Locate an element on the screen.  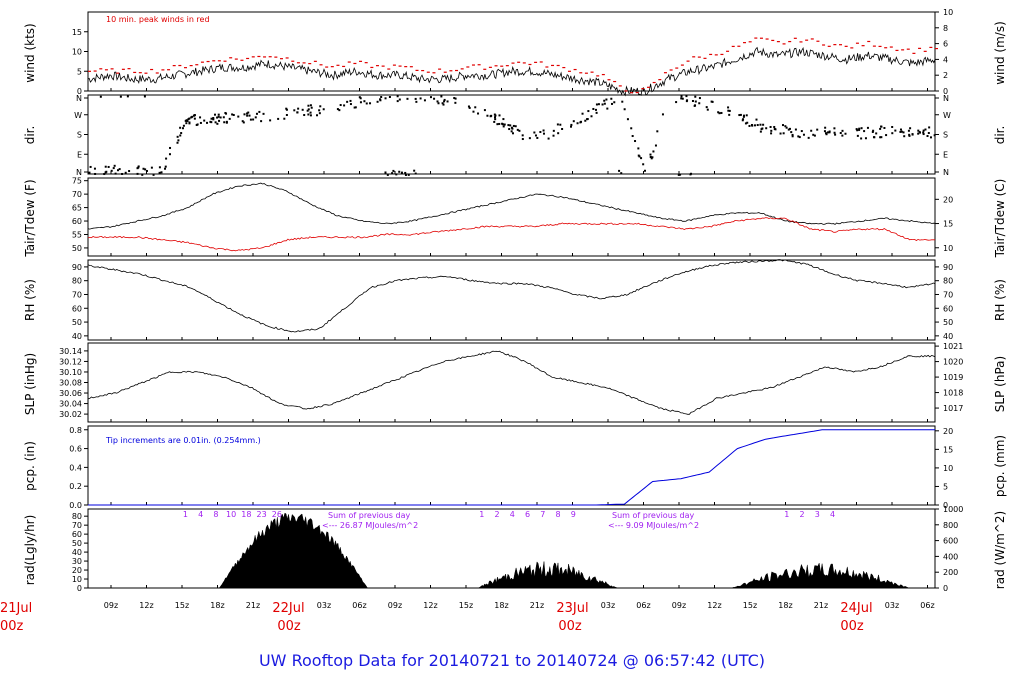
day-label-hour: 00z is located at coordinates (12, 626).